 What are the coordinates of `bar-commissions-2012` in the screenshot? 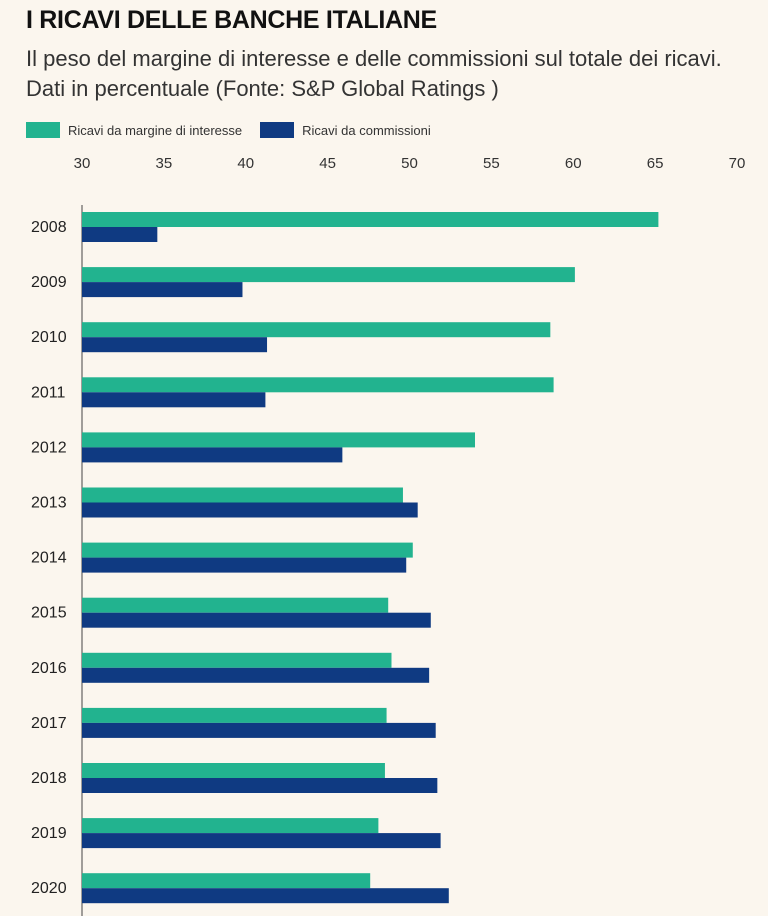 It's located at (212, 455).